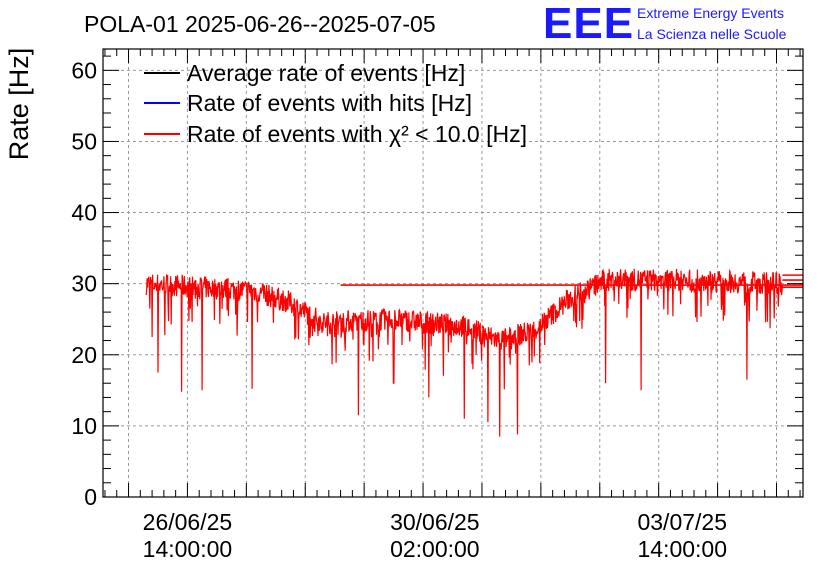  I want to click on y-tick-label: 40, so click(84, 213).